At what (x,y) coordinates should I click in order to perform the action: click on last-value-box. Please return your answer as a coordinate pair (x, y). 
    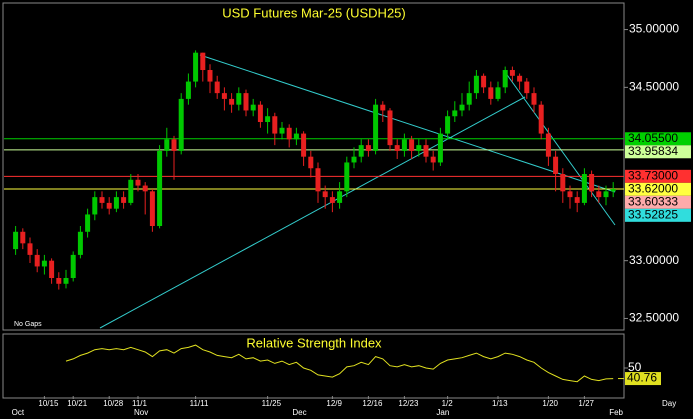
    Looking at the image, I should click on (643, 379).